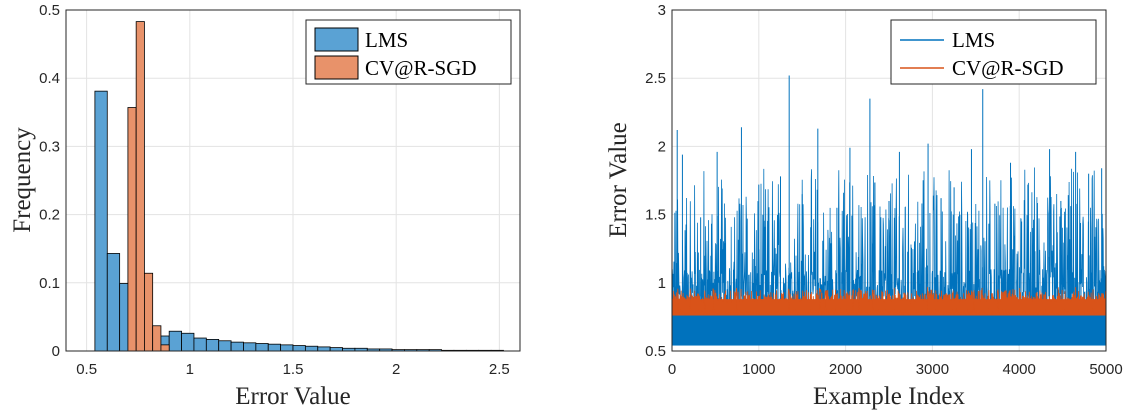  What do you see at coordinates (49, 181) in the screenshot?
I see `histogram-y-tick-labels: 0 0.1 0.2 0.3 0.4 0.5` at bounding box center [49, 181].